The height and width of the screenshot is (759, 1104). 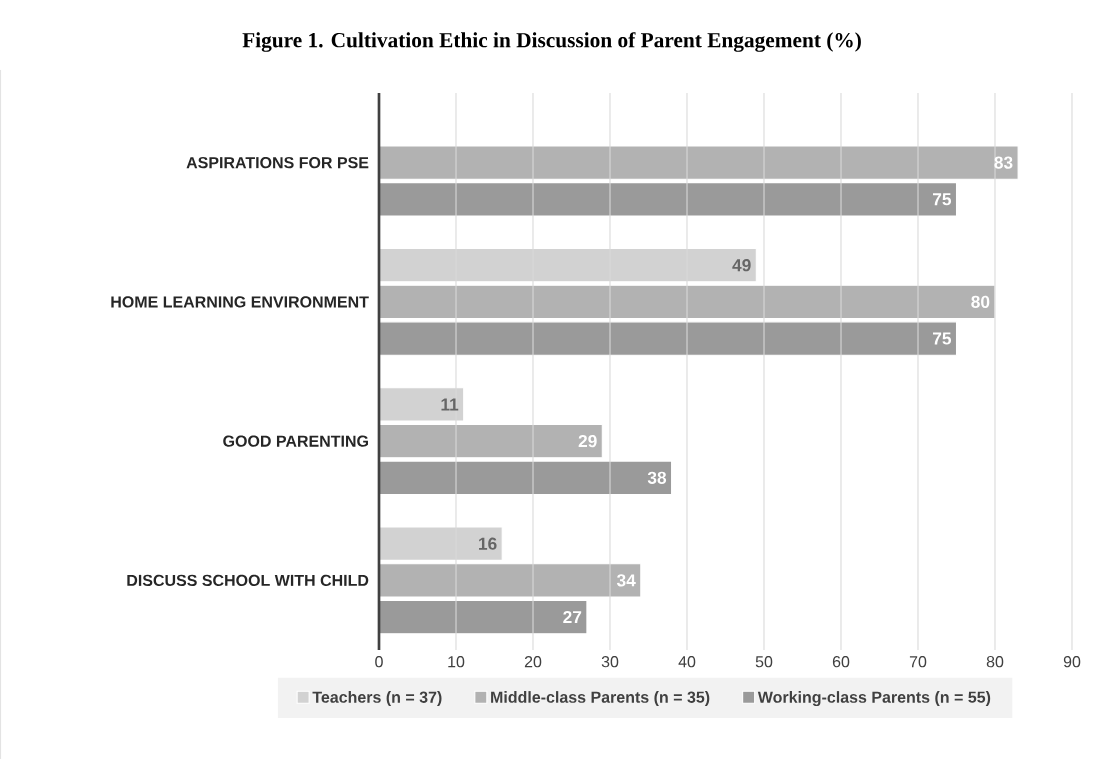 What do you see at coordinates (240, 302) in the screenshot?
I see `y-tick-label: HOME LEARNING ENVIRONMENT` at bounding box center [240, 302].